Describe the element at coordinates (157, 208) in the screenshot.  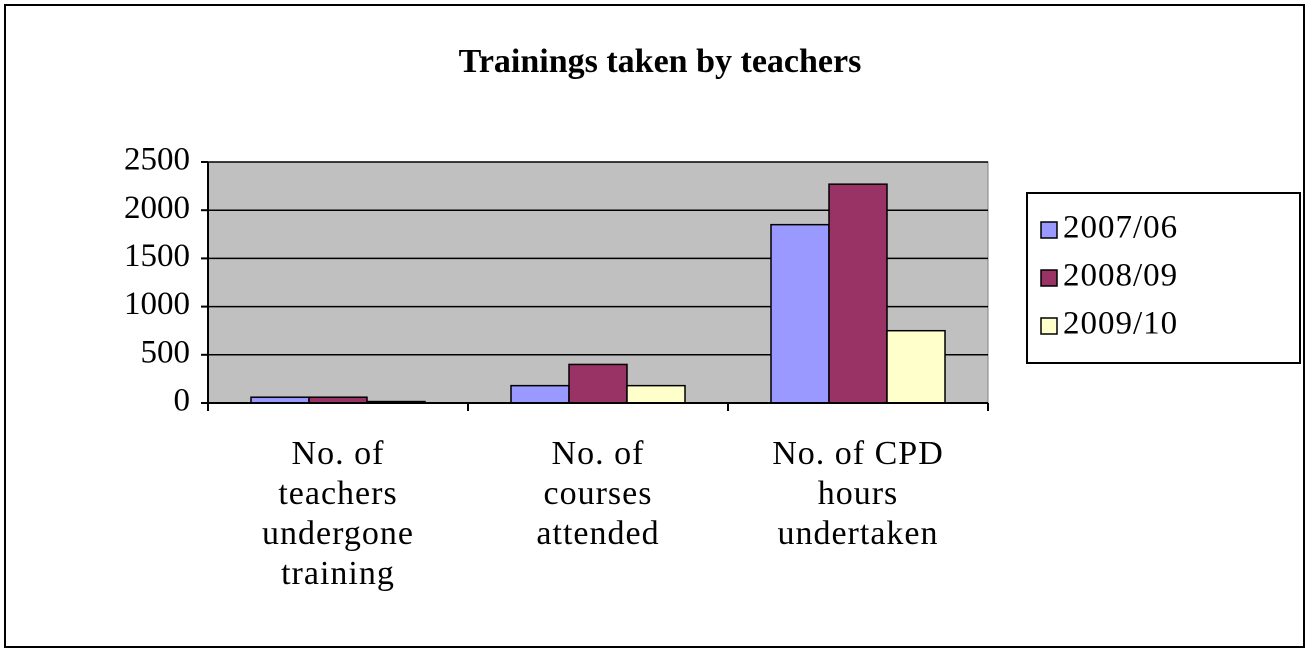
I see `y-tick-label: 2000` at that location.